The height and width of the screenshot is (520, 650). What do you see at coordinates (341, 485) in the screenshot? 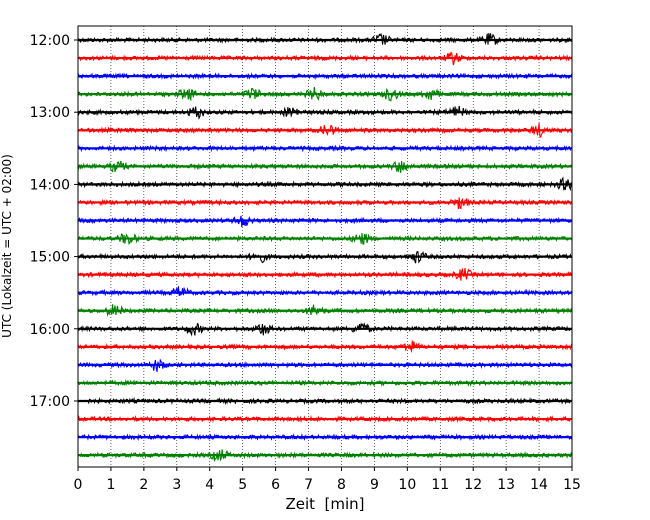
I see `x-tick-label-8: 8` at bounding box center [341, 485].